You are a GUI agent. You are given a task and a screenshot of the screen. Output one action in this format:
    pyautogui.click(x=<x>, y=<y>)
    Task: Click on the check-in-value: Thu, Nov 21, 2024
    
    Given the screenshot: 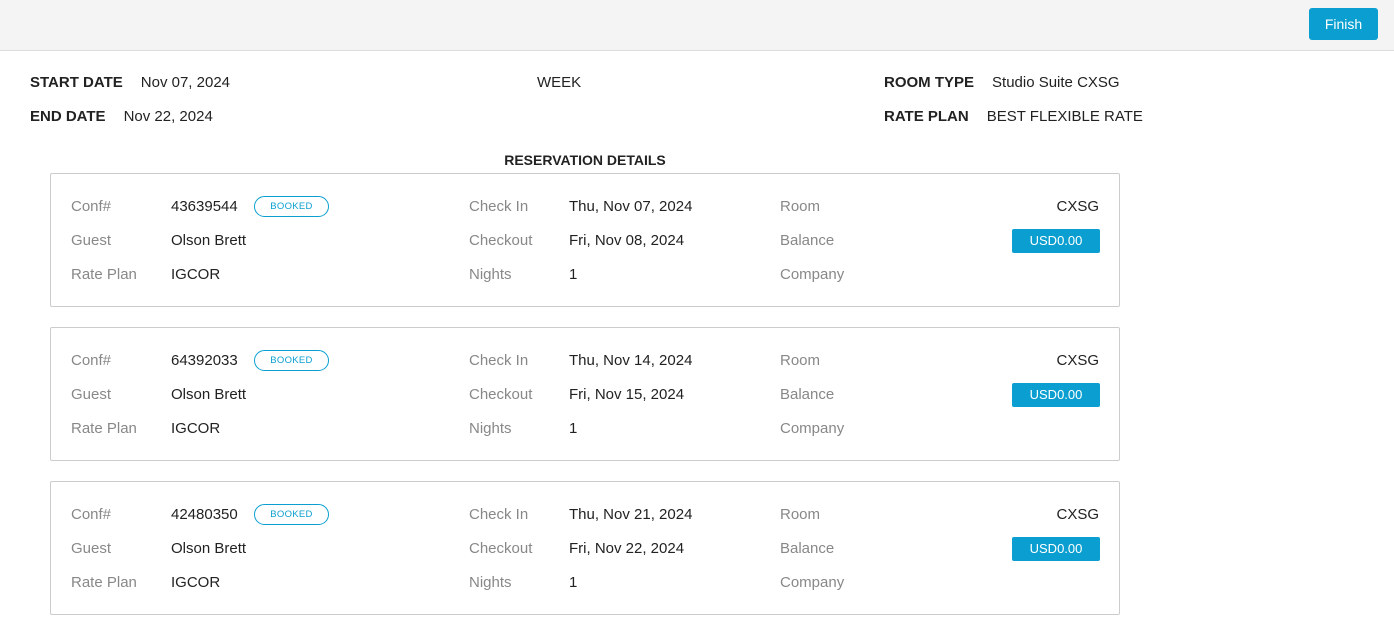 What is the action you would take?
    pyautogui.click(x=631, y=514)
    